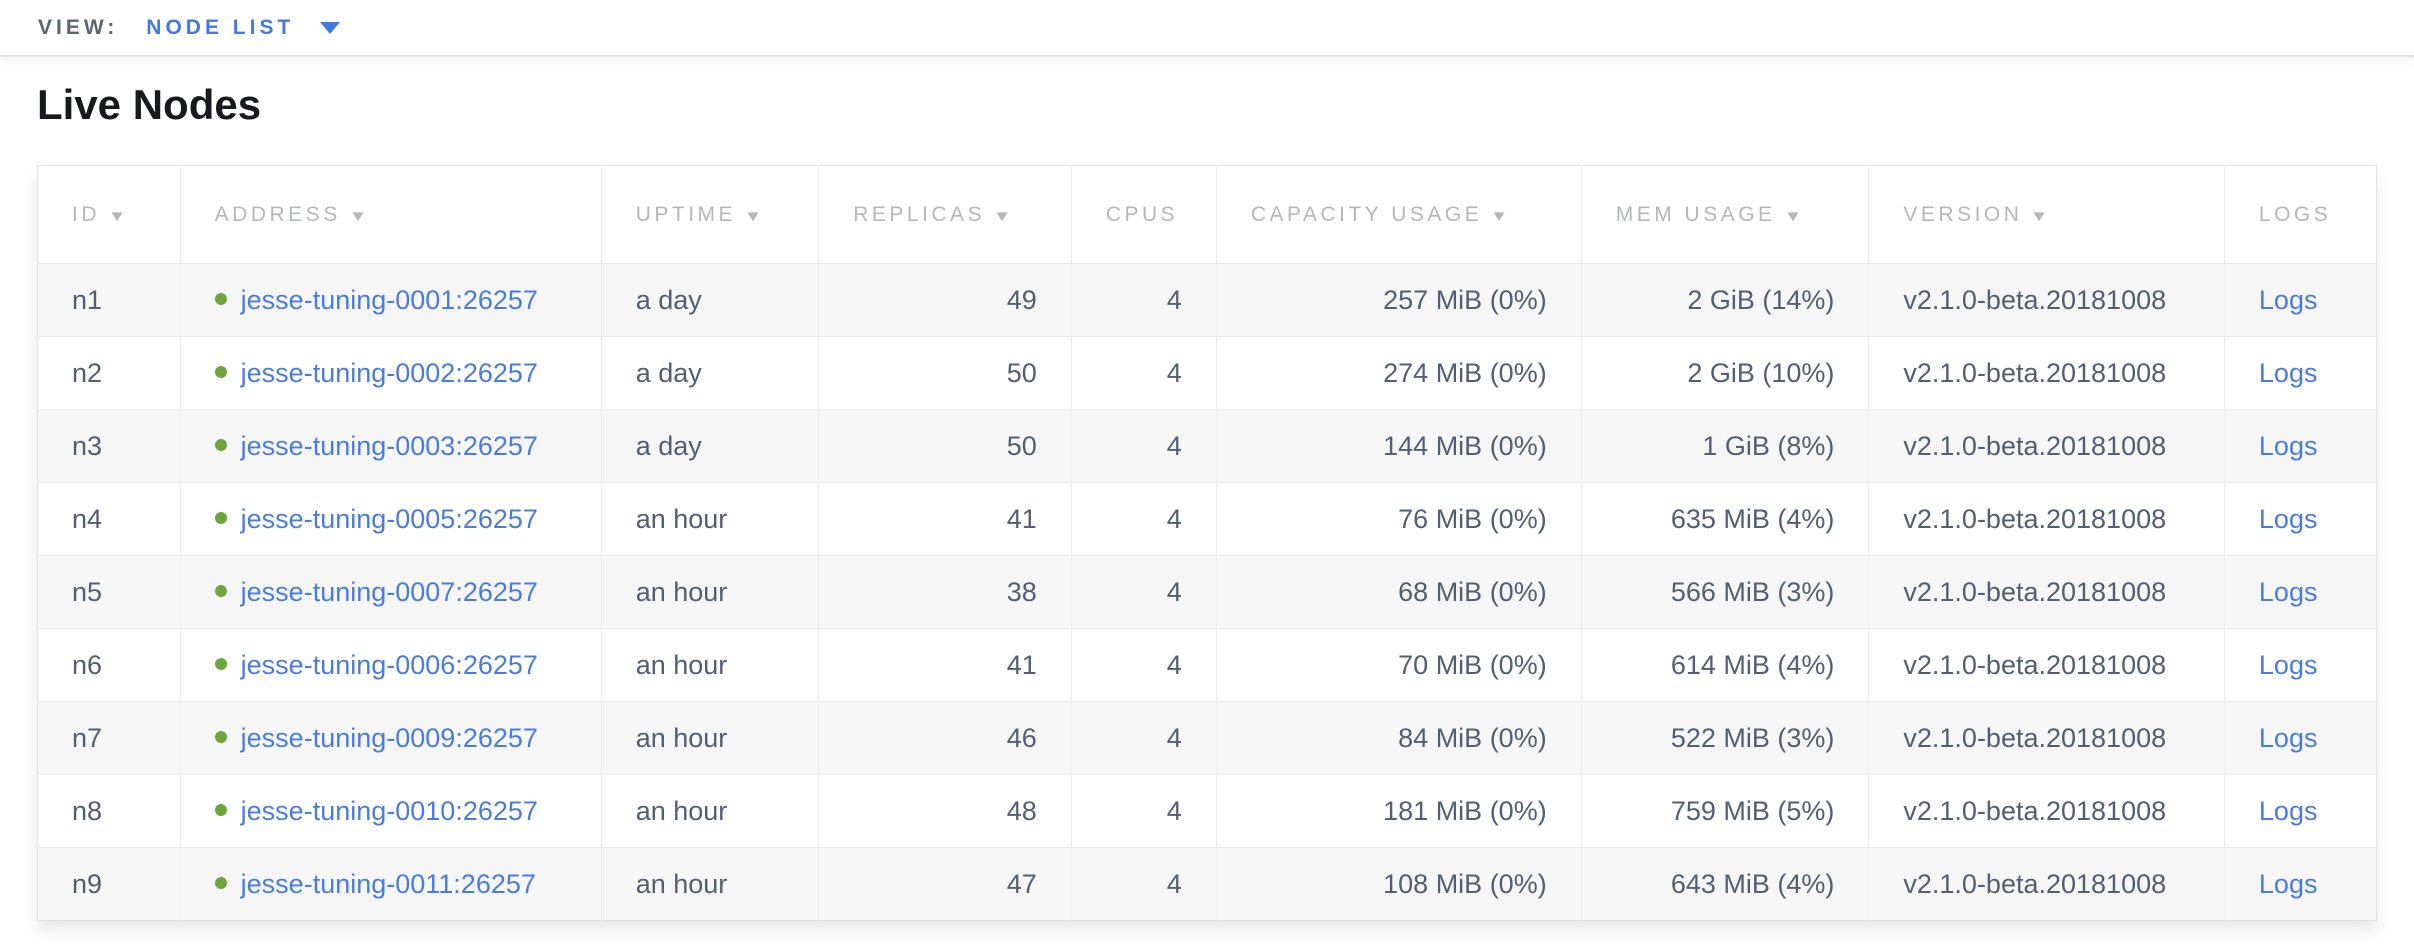  I want to click on node-address-link: jesse-tuning-0001:26257, so click(389, 299).